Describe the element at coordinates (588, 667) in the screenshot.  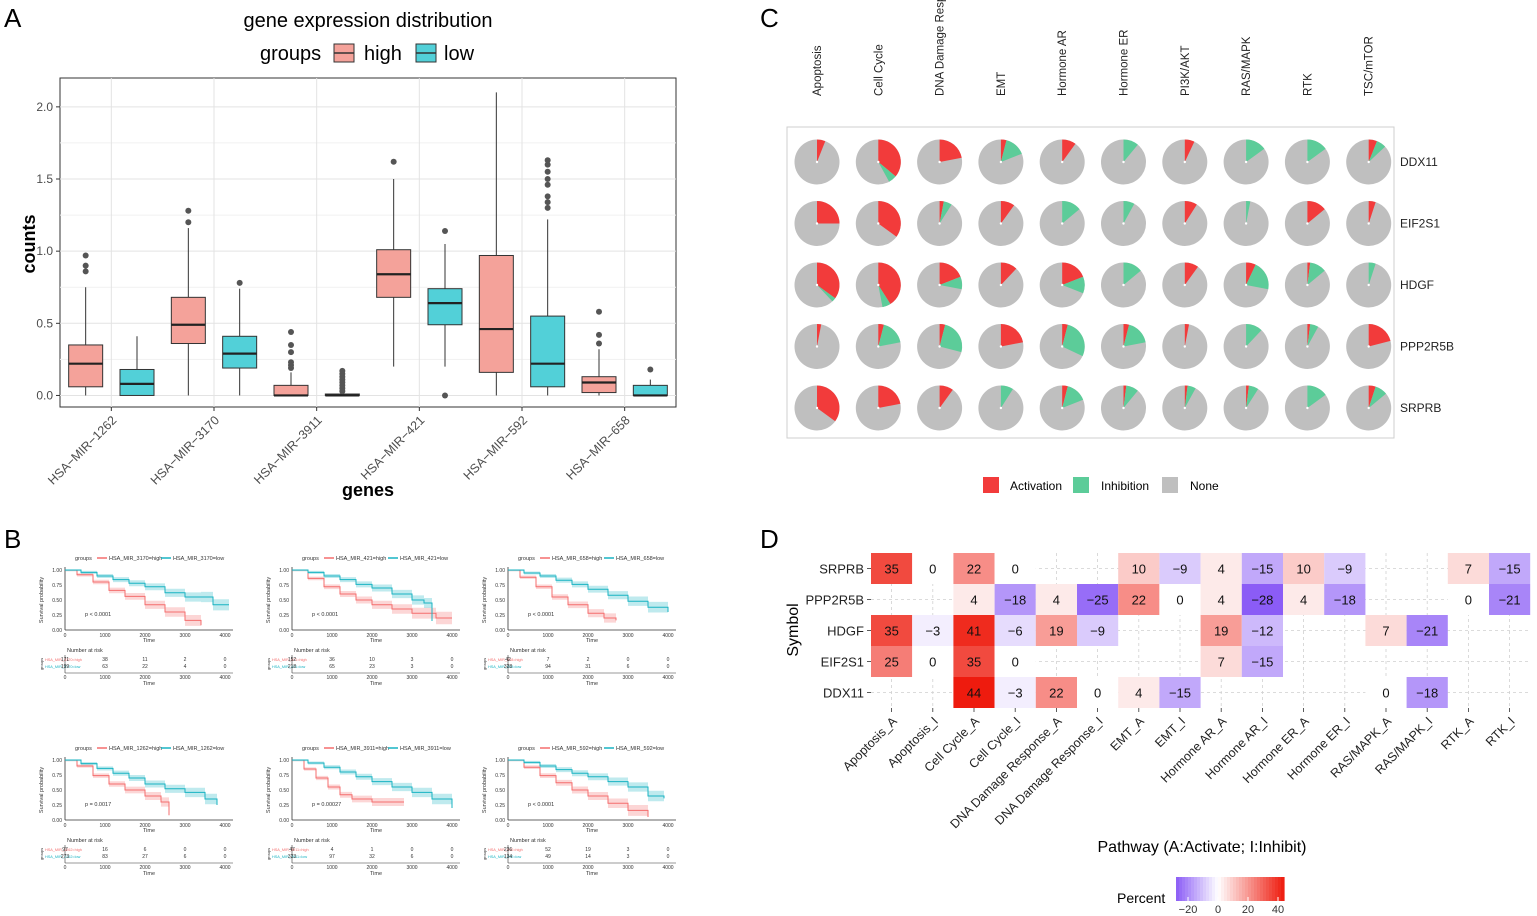
I see `km-risk-count-low: 31` at that location.